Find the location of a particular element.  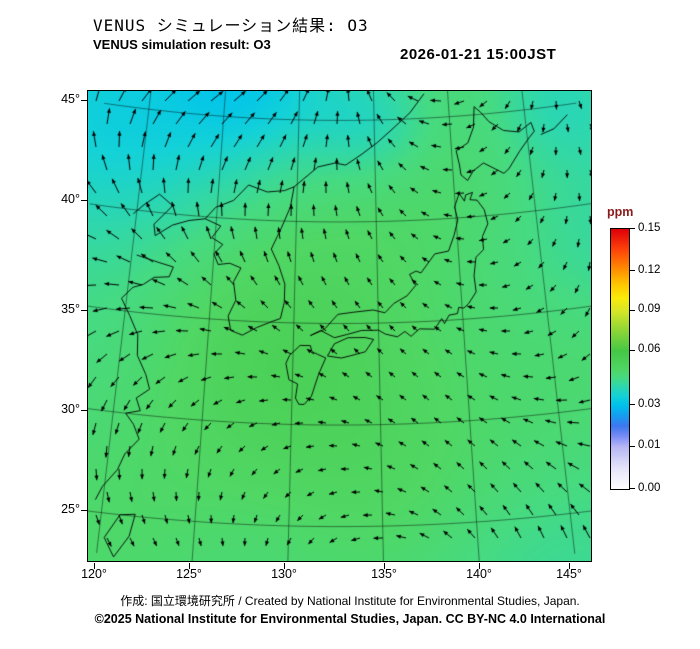

lat-tick-label: 35° is located at coordinates (70, 309).